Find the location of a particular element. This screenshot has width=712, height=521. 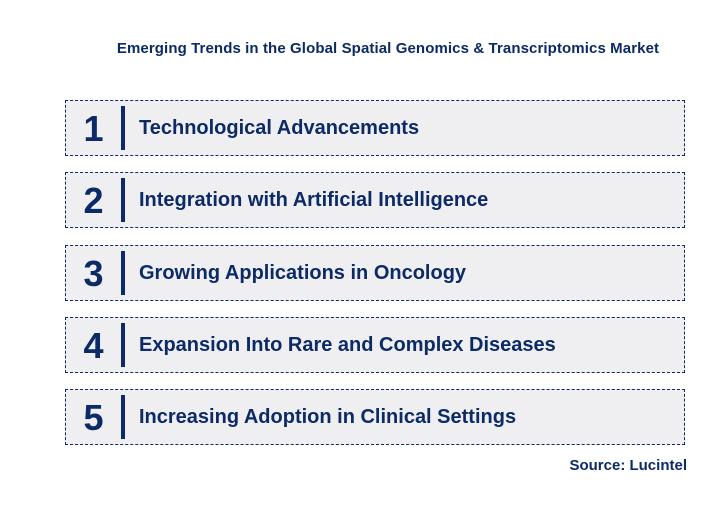

trend-number-4: 4 is located at coordinates (93, 345).